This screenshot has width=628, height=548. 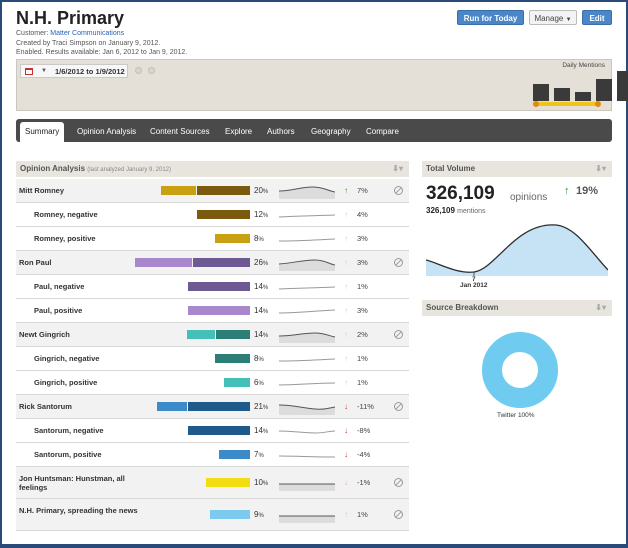 I want to click on opinion-label: Gingrich, positive, so click(x=66, y=382).